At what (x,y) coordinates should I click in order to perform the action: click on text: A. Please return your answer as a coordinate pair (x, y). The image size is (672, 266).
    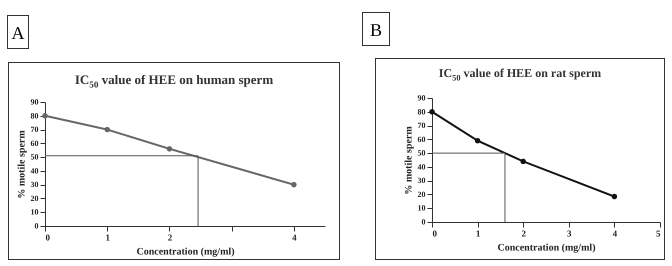
    Looking at the image, I should click on (18, 32).